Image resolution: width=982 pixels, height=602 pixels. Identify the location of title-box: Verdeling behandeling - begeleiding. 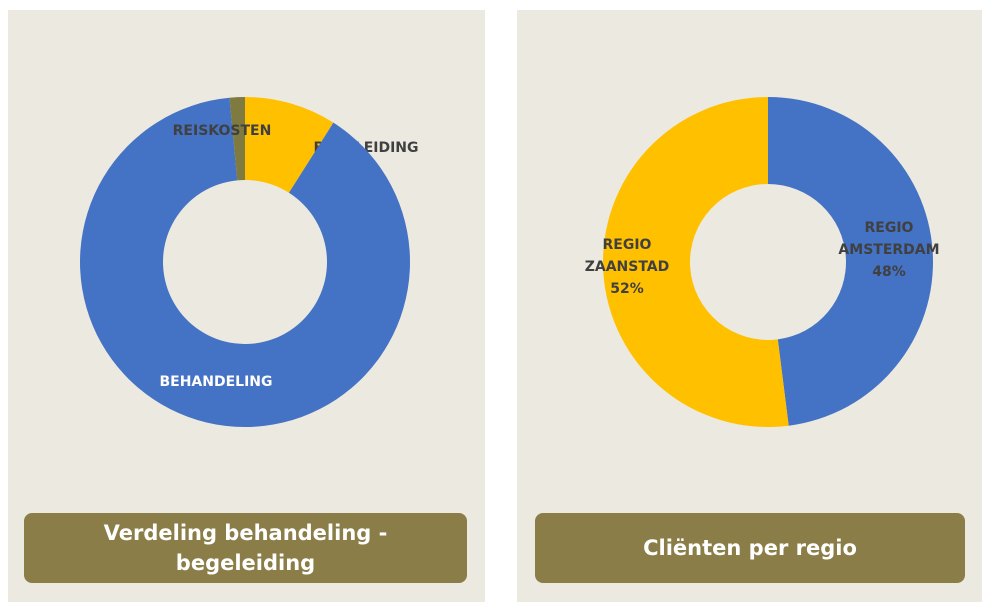
(245, 548).